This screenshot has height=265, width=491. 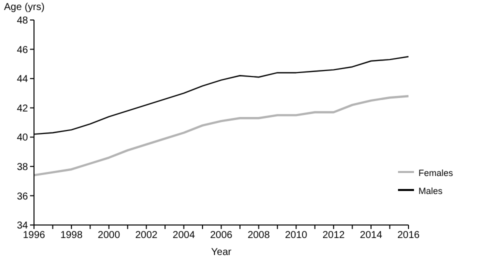 I want to click on x-tick-label: 1998, so click(x=72, y=236).